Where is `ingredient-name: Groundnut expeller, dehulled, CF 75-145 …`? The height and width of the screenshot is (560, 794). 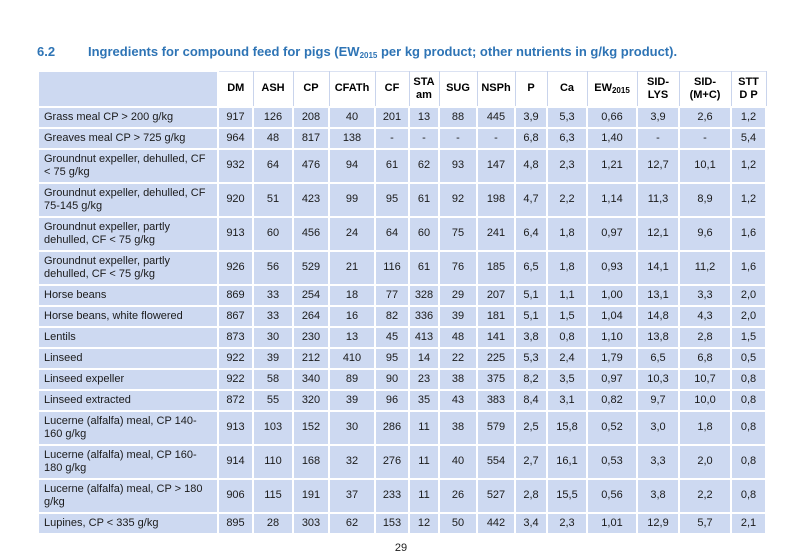
ingredient-name: Groundnut expeller, dehulled, CF 75-145 … is located at coordinates (128, 199).